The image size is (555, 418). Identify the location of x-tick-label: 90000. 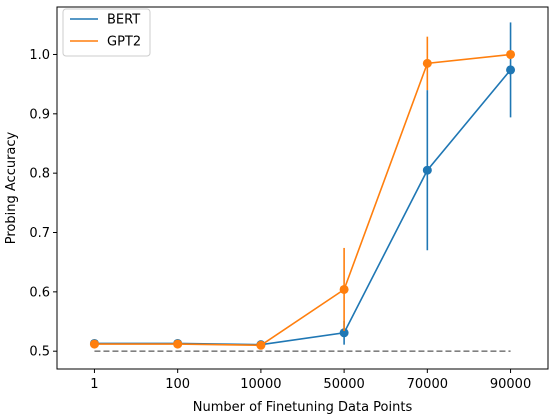
(510, 384).